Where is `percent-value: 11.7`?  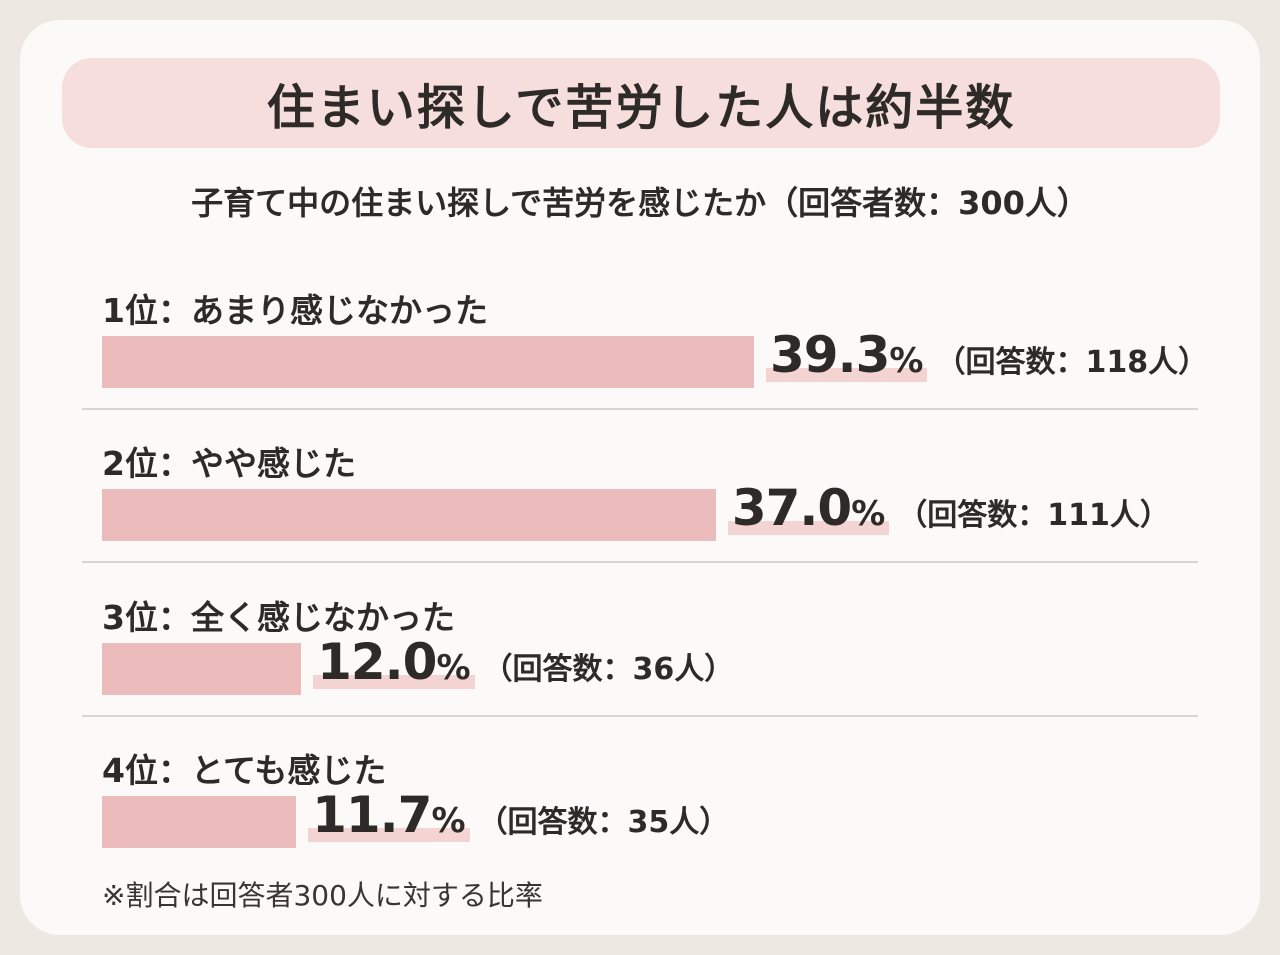
percent-value: 11.7 is located at coordinates (372, 815).